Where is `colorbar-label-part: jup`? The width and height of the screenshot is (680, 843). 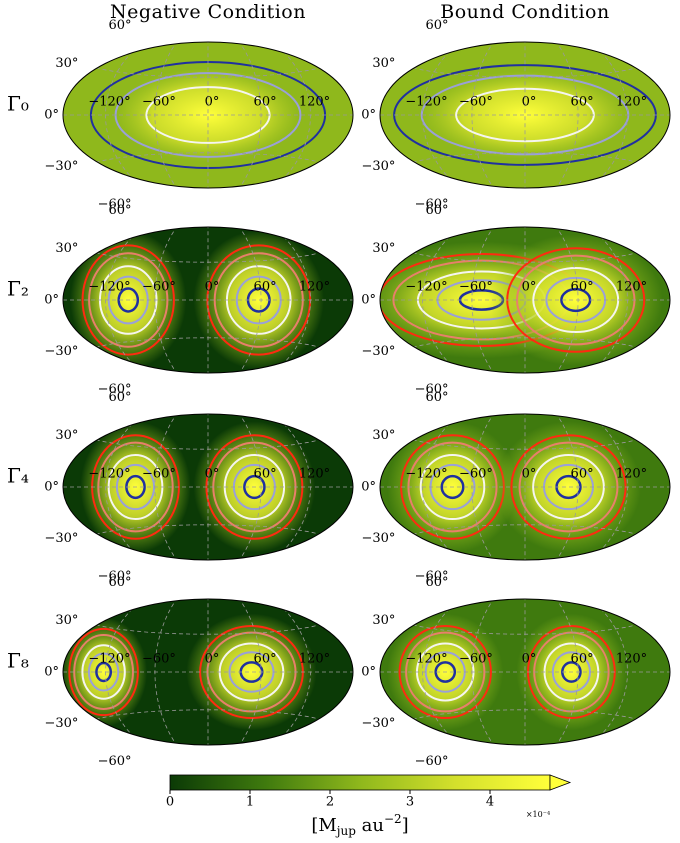
colorbar-label-part: jup is located at coordinates (345, 831).